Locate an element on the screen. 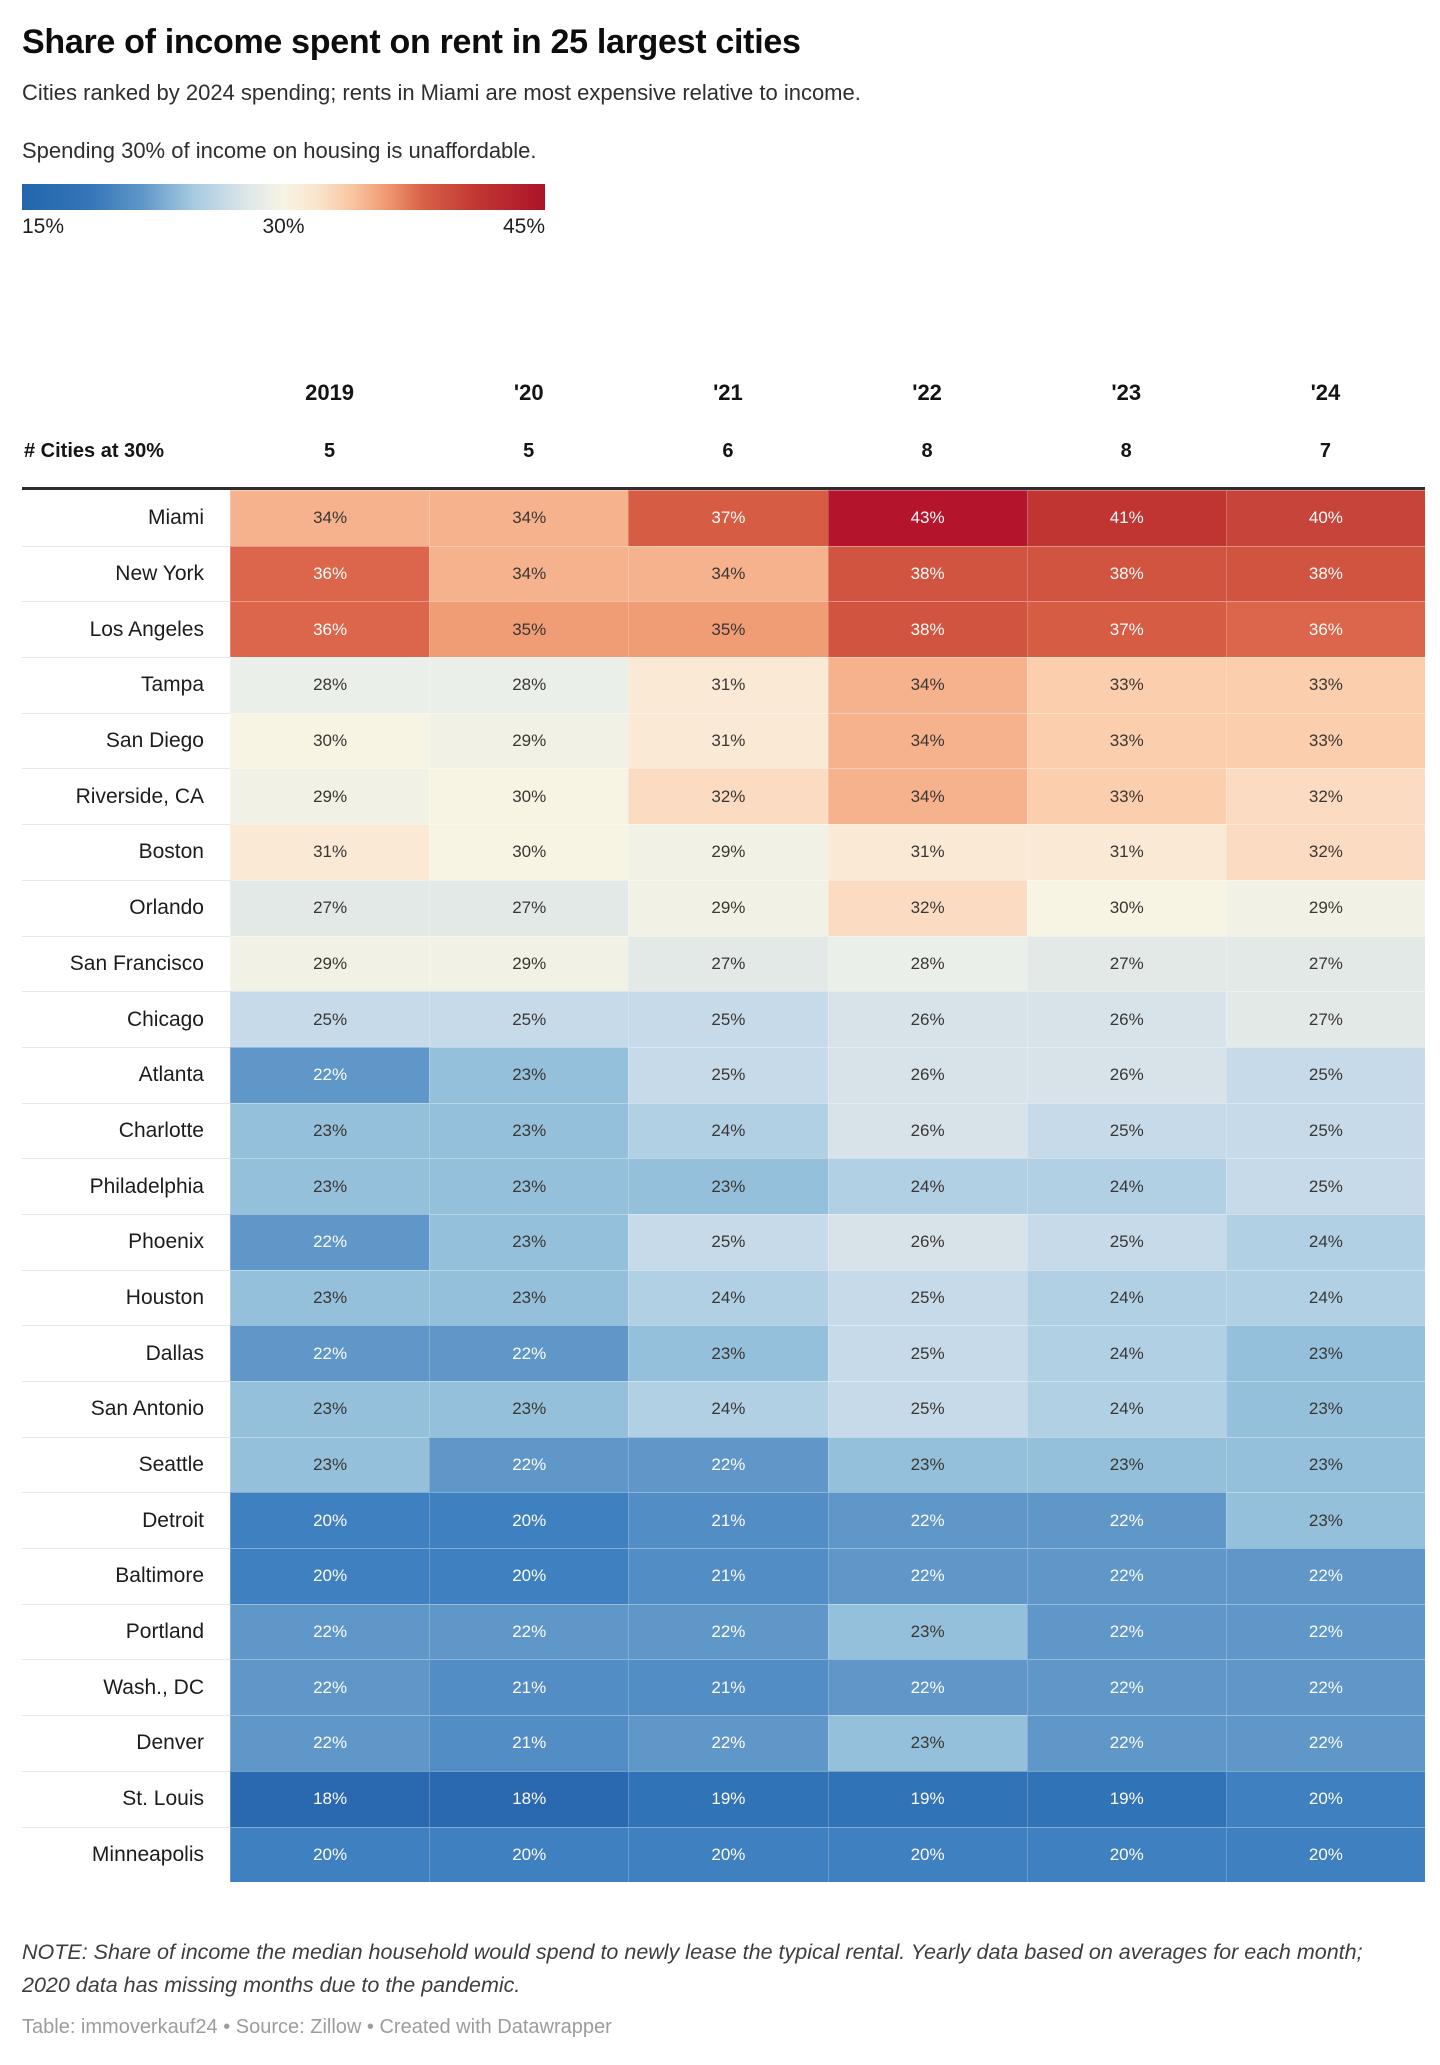  city-row-label: Seattle is located at coordinates (126, 1464).